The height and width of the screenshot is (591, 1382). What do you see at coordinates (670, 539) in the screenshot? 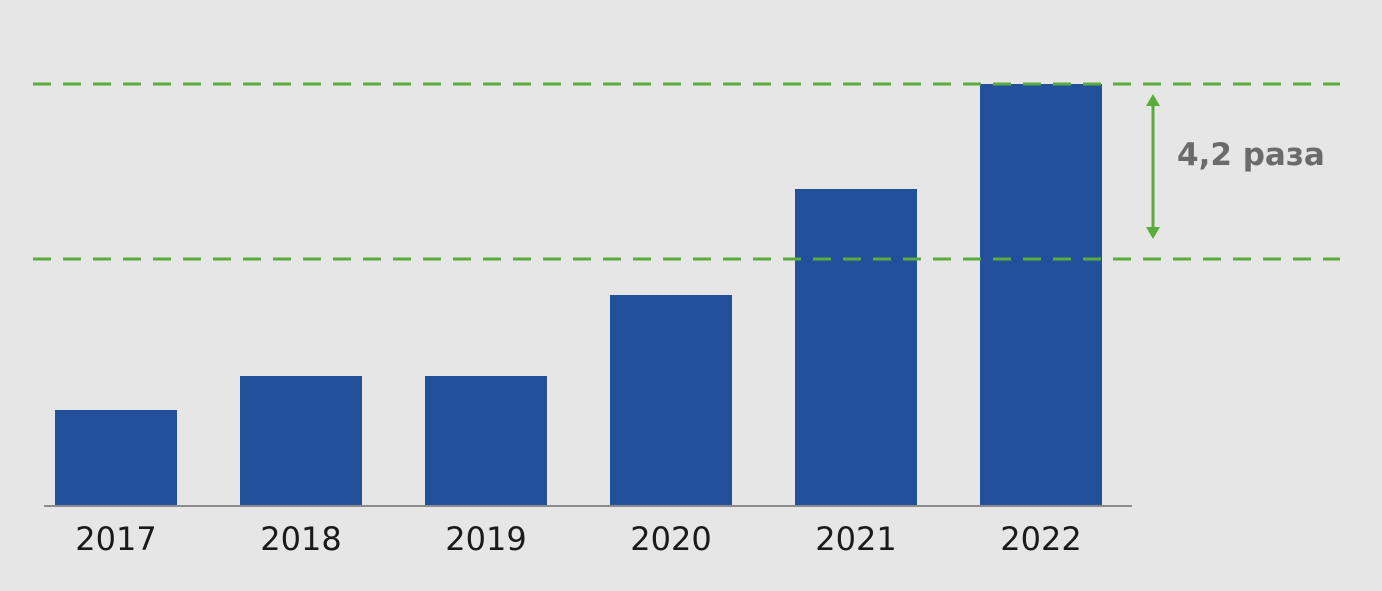
I see `x-tick-label: 2020` at bounding box center [670, 539].